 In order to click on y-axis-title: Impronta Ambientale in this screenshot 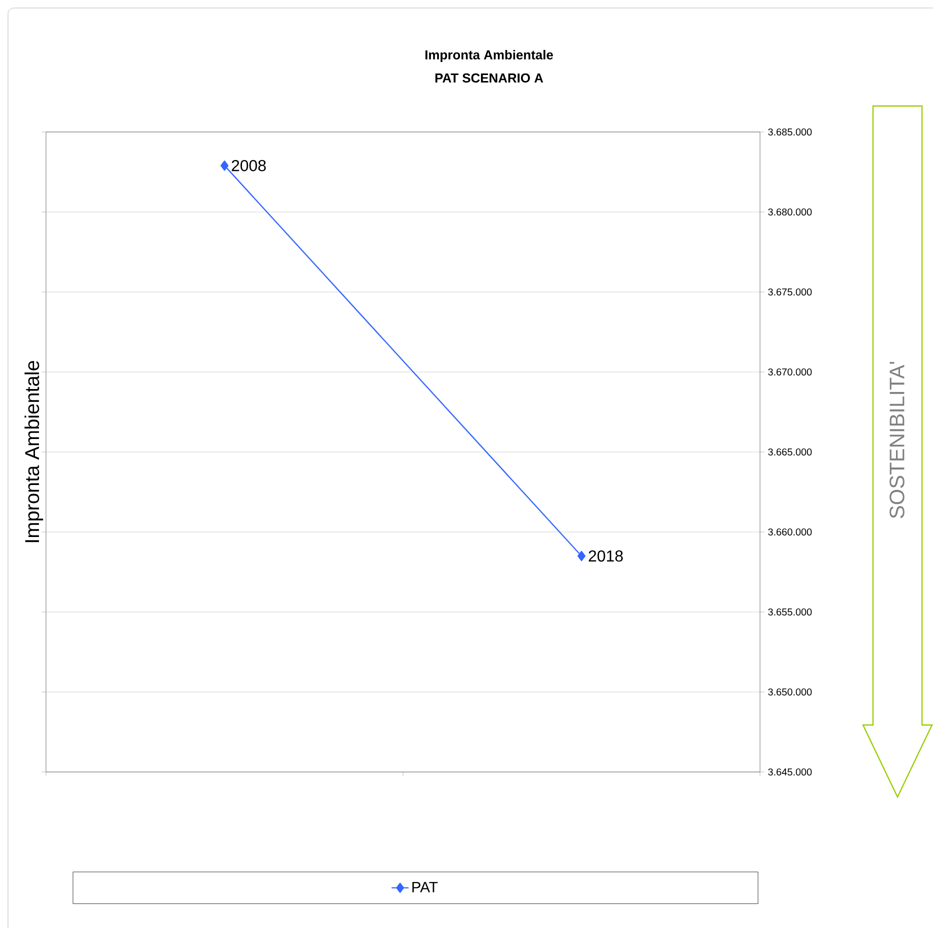, I will do `click(34, 451)`.